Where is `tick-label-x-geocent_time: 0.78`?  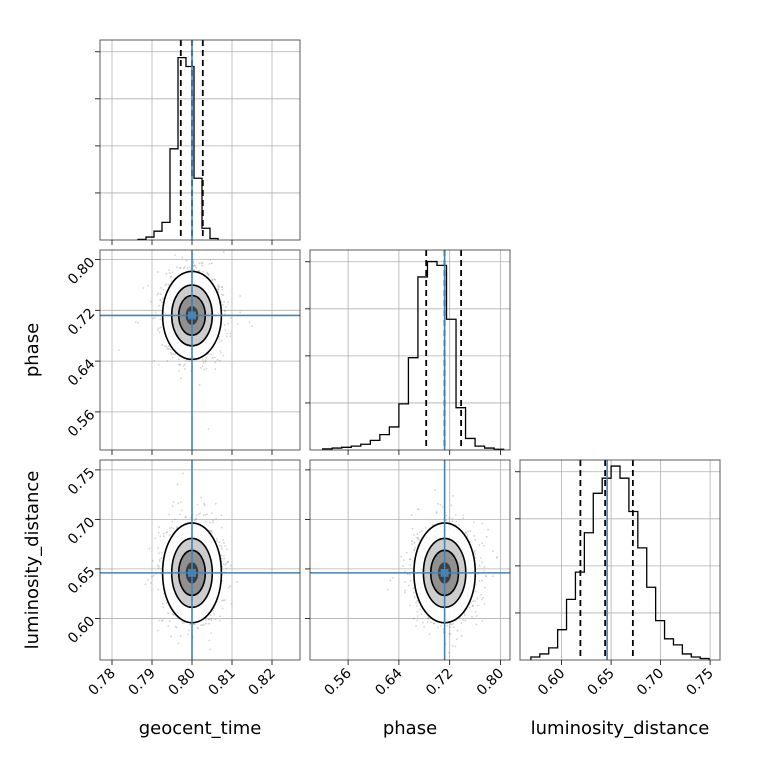 tick-label-x-geocent_time: 0.78 is located at coordinates (101, 682).